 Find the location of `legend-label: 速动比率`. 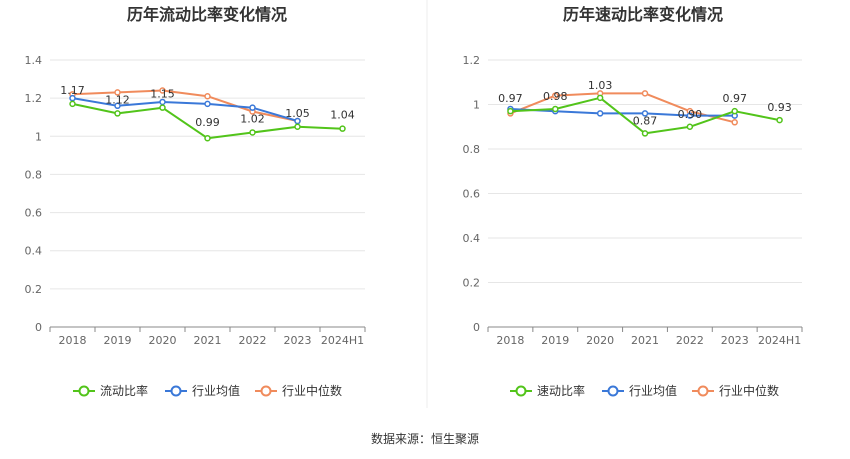

legend-label: 速动比率 is located at coordinates (561, 390).